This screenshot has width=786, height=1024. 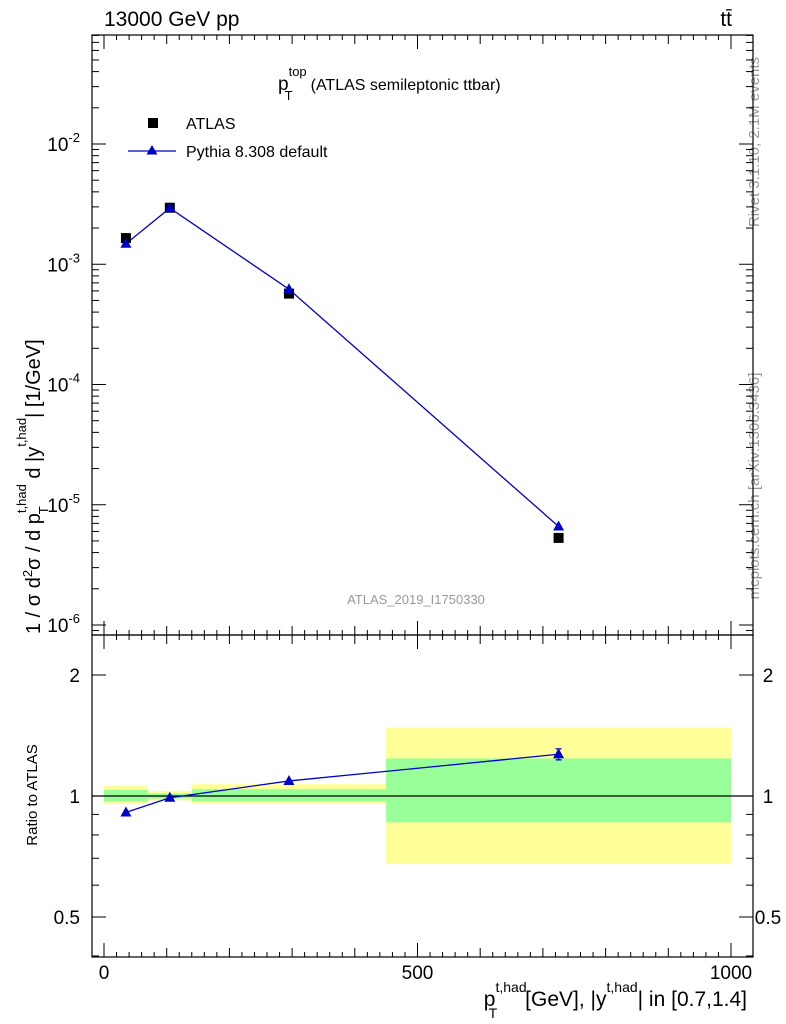 I want to click on ratio-y-axis-label: Ratio to ATLAS, so click(x=32, y=794).